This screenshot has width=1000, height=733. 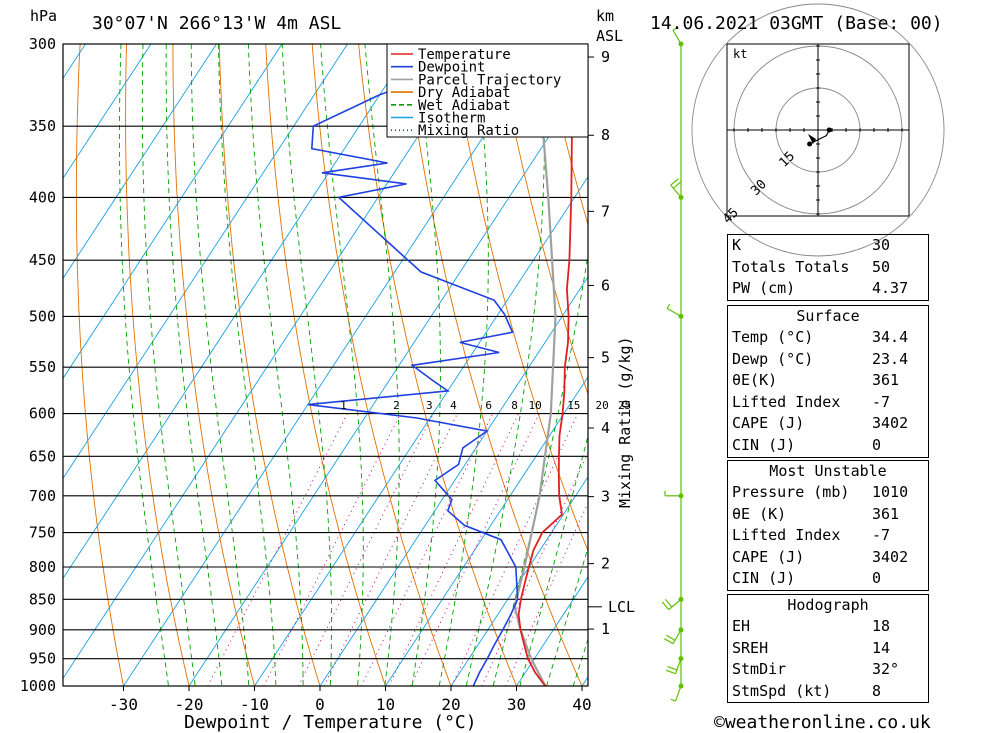 I want to click on surface-row: Lifted Index -7, so click(x=811, y=401).